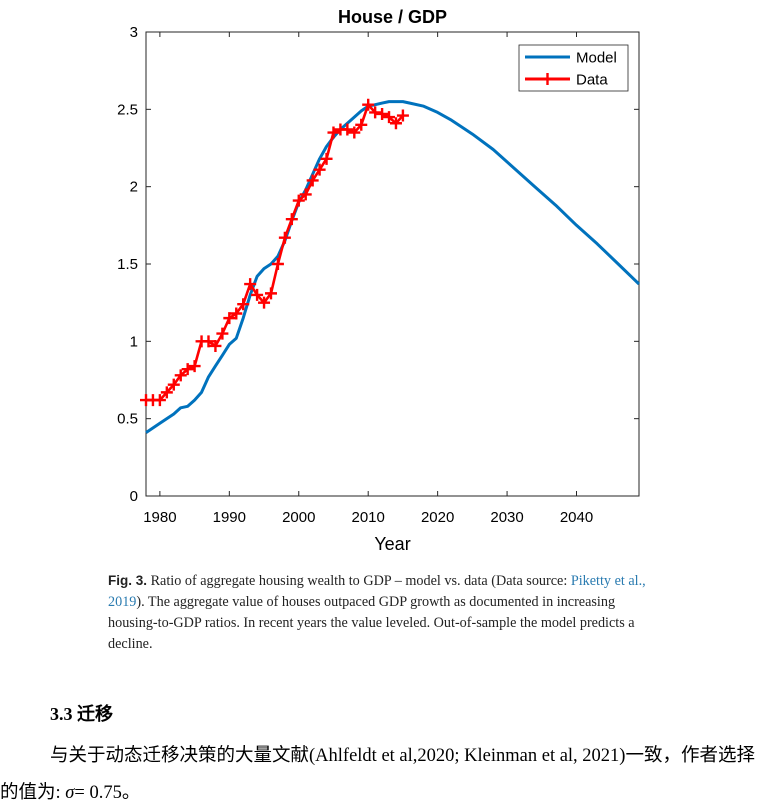  What do you see at coordinates (592, 80) in the screenshot?
I see `legend-label-data: Data` at bounding box center [592, 80].